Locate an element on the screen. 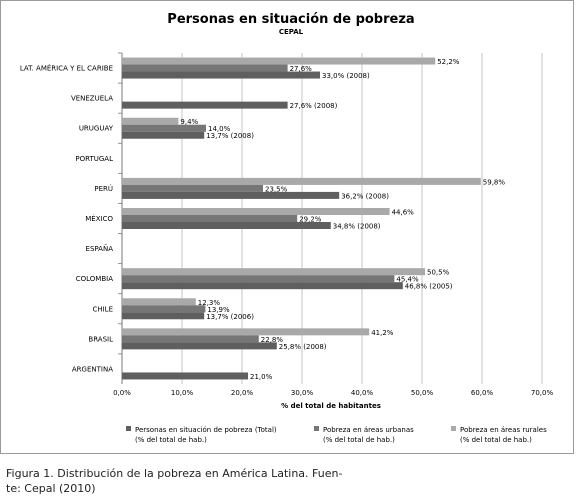 The image size is (576, 502). legend-label: Pobreza en áreas rurales is located at coordinates (503, 430).